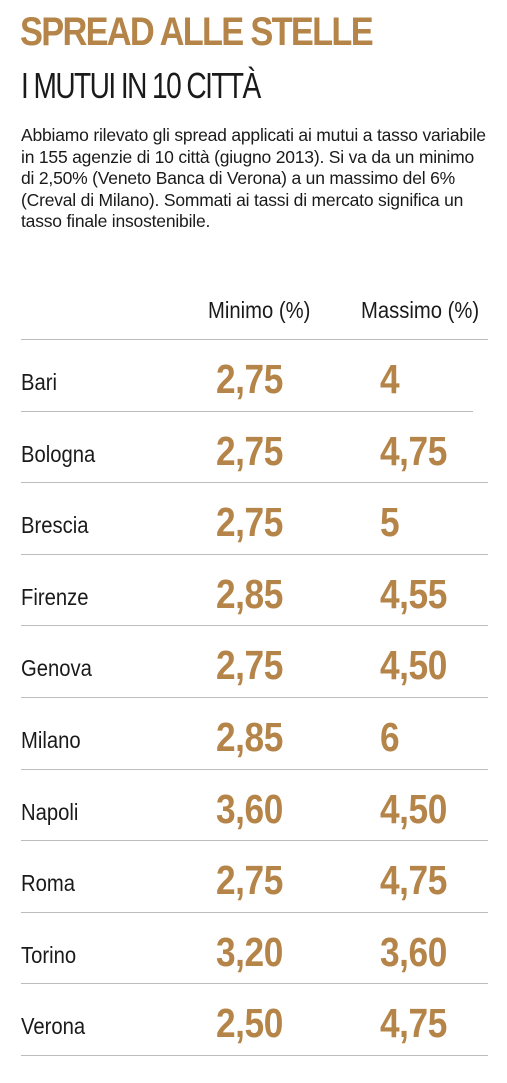  Describe the element at coordinates (55, 525) in the screenshot. I see `city-name: Brescia` at that location.